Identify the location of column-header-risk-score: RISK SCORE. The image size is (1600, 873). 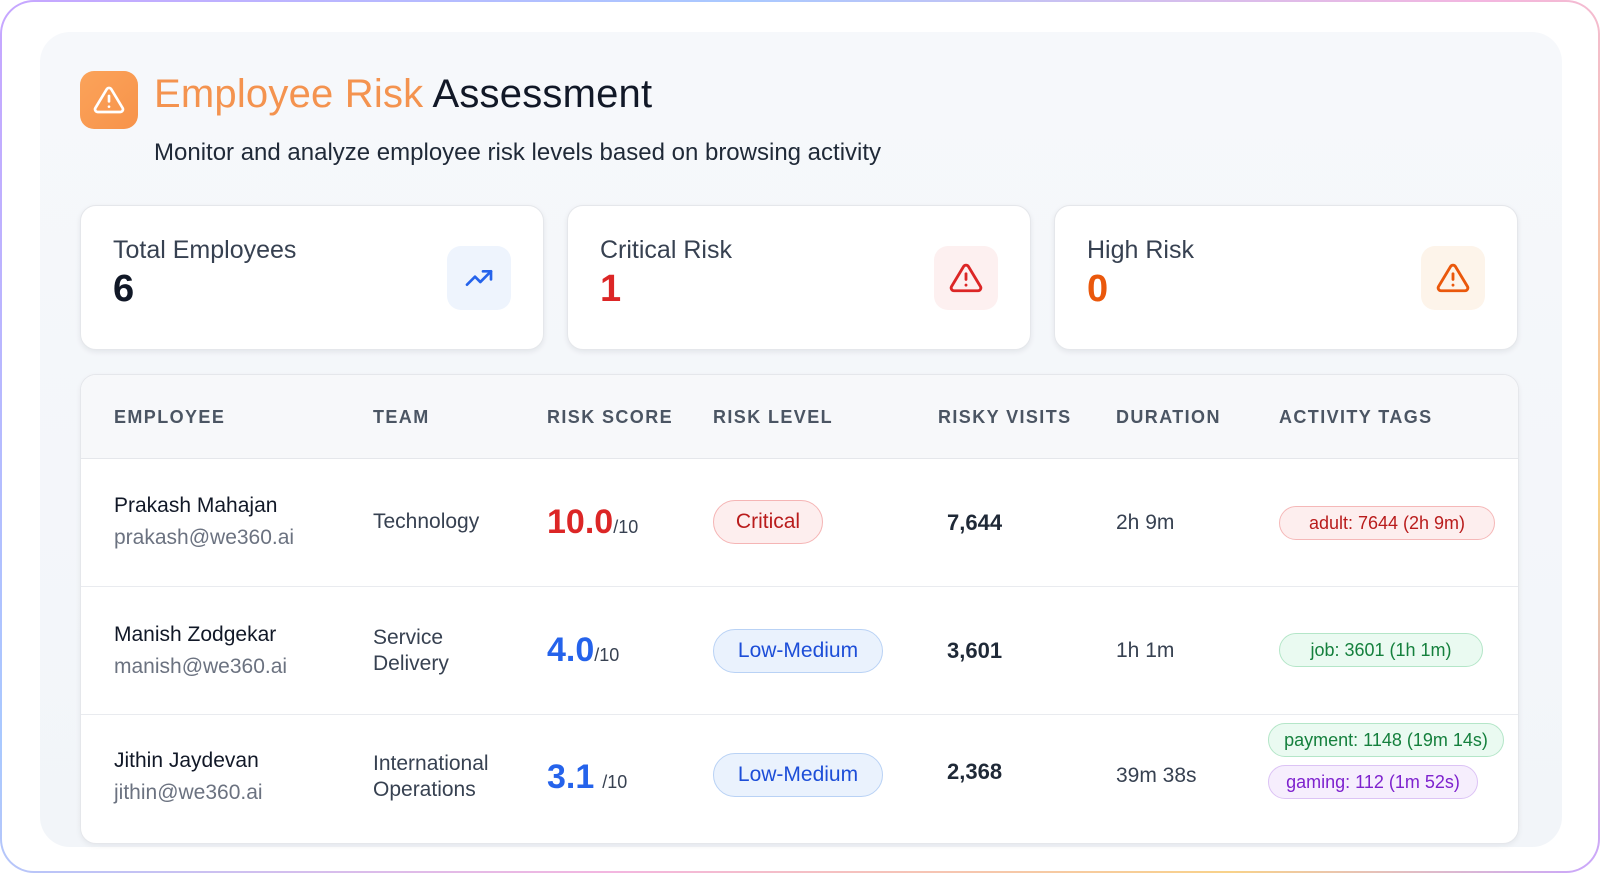
(610, 417).